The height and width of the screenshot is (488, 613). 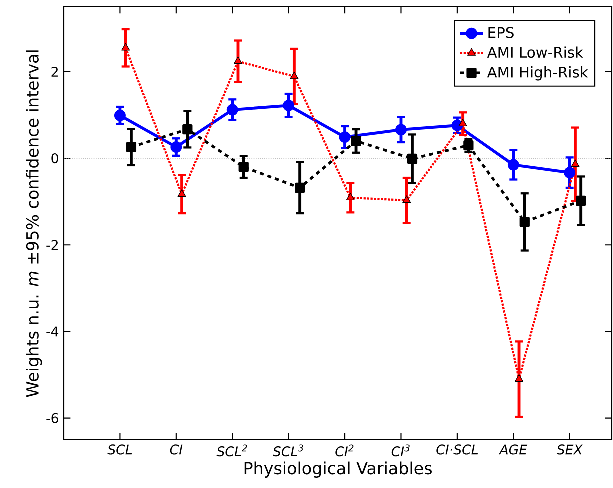 I want to click on x-tick-label: CI, so click(x=176, y=449).